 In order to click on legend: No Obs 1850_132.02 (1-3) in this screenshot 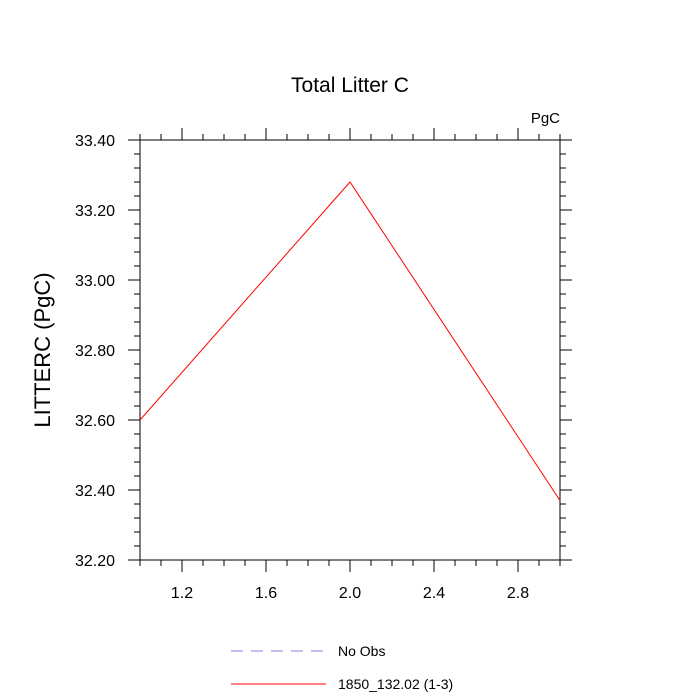, I will do `click(342, 667)`.